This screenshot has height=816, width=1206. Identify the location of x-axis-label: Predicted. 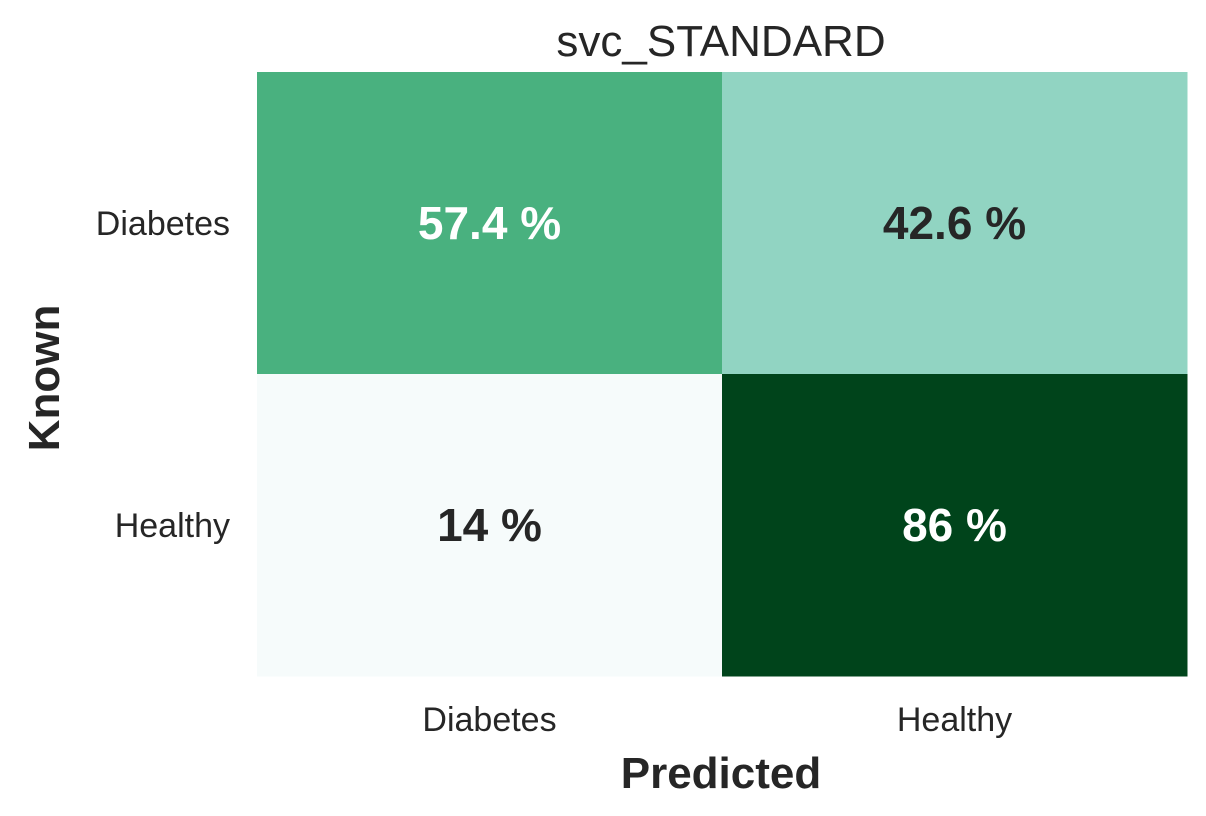
(721, 773).